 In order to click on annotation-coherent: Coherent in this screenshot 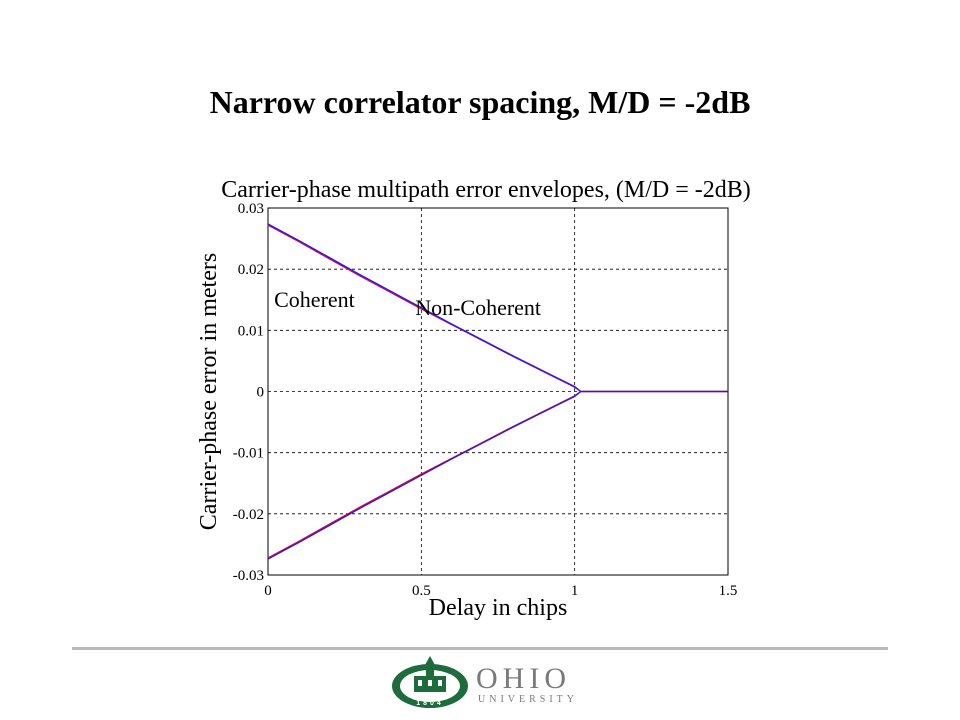, I will do `click(314, 299)`.